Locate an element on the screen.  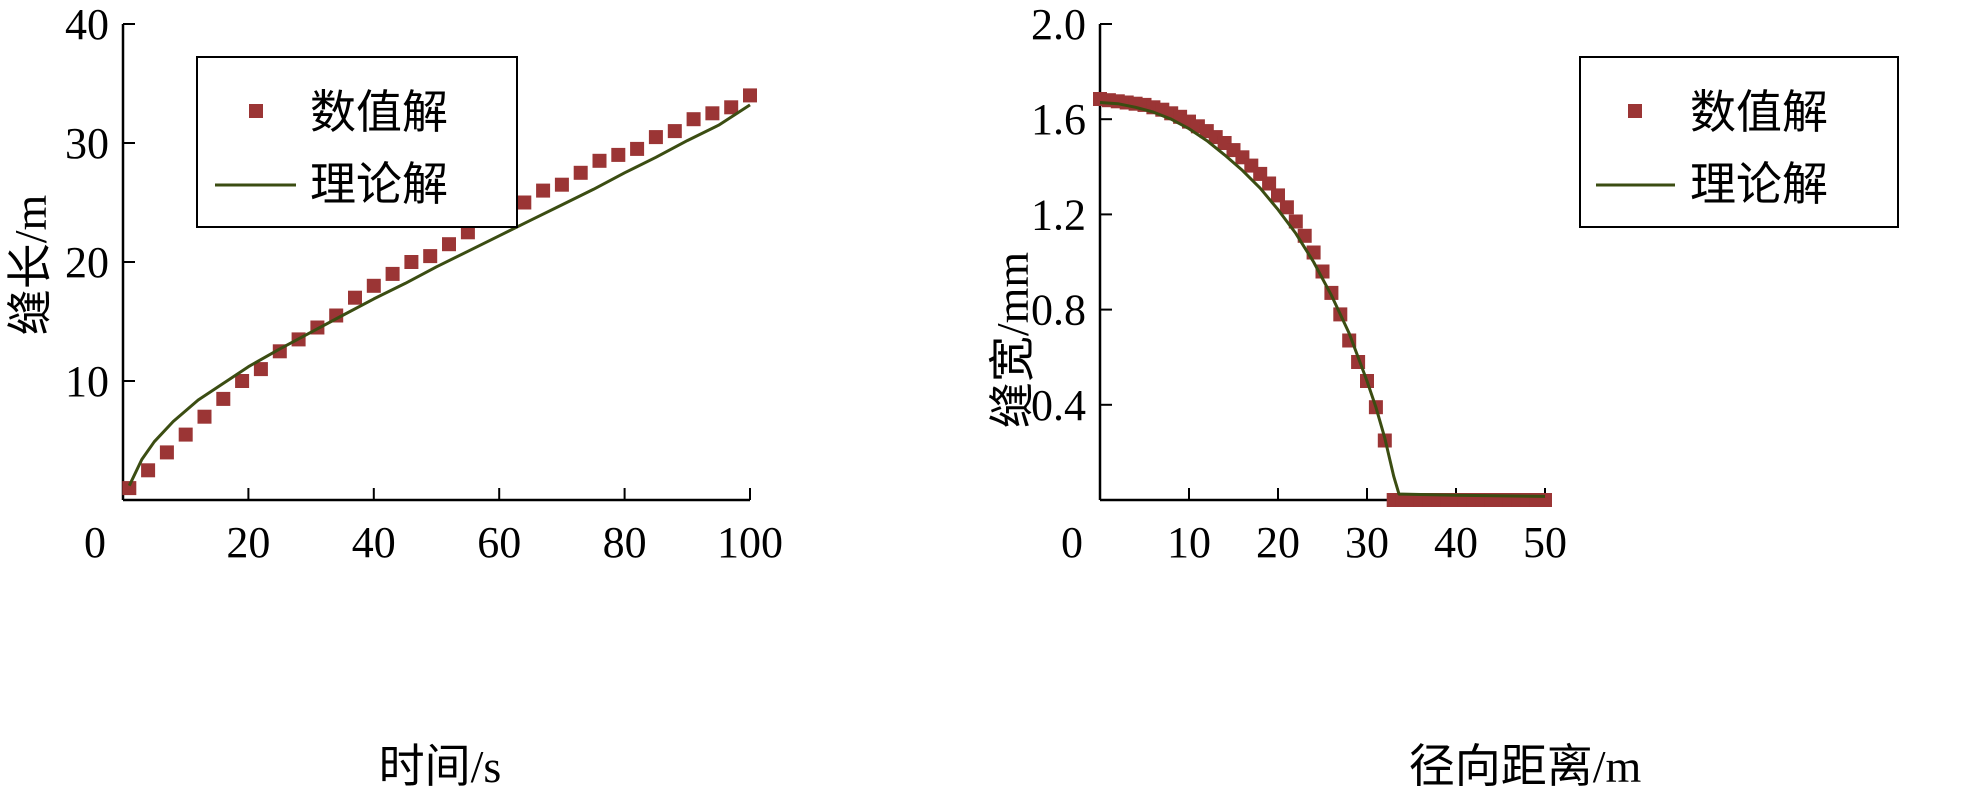
x-tick-label: 50 is located at coordinates (1545, 542).